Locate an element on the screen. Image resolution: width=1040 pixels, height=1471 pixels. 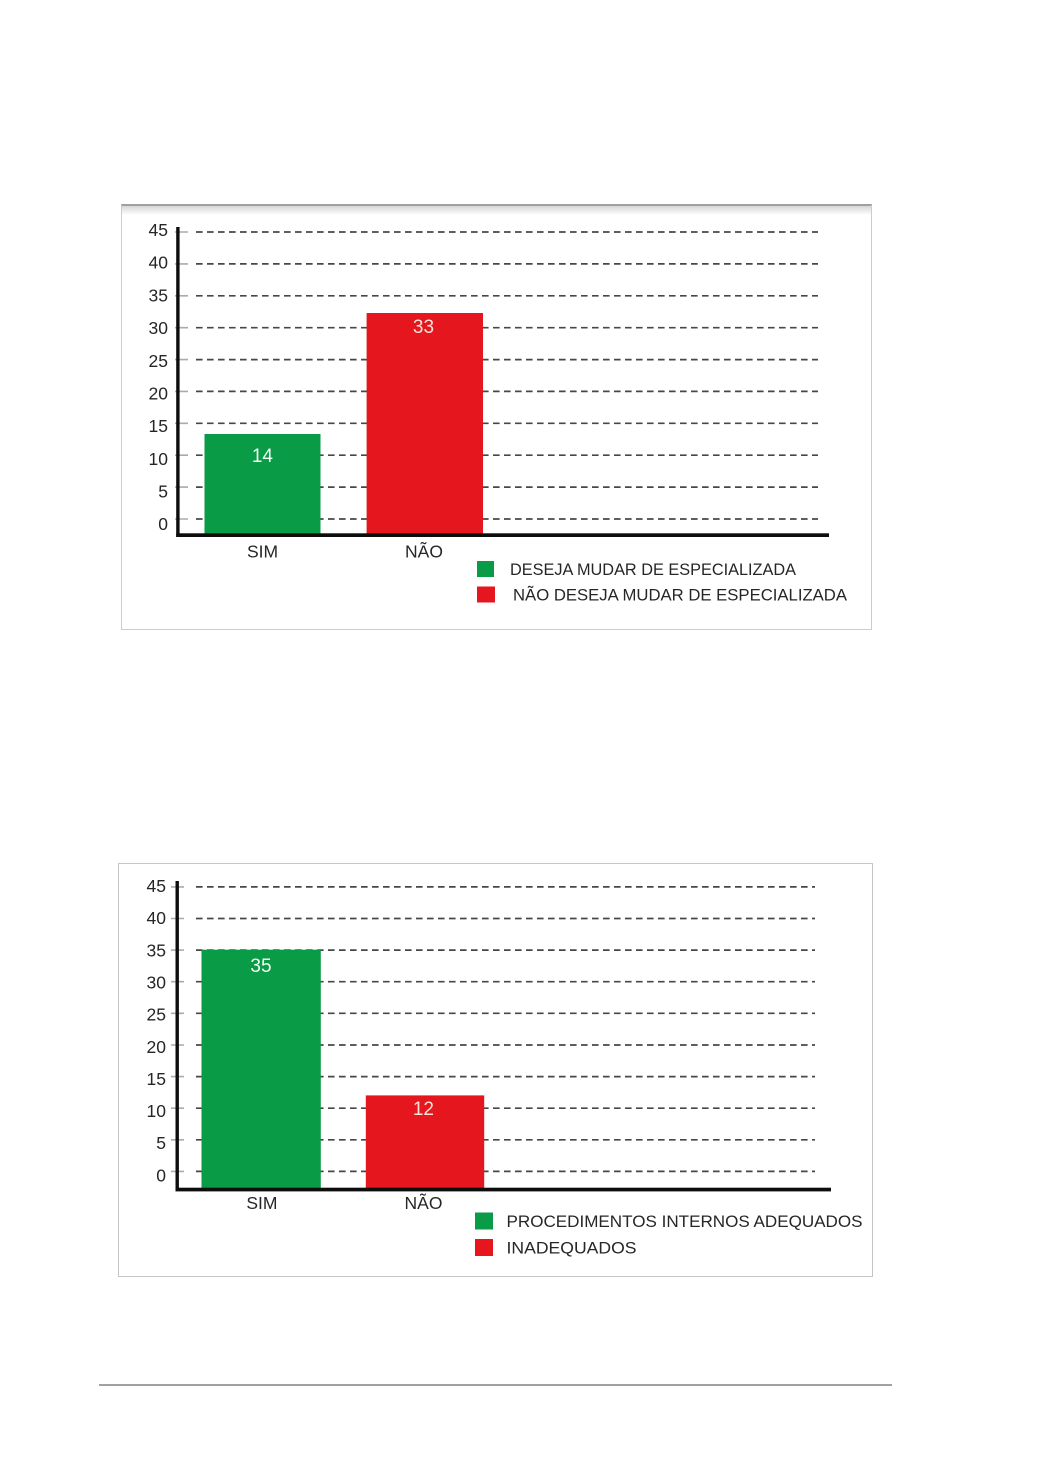
svg-text:NÃO DESEJA MUDAR DE ESPECIALIZ: NÃO DESEJA MUDAR DE ESPECIALIZADA is located at coordinates (680, 594).